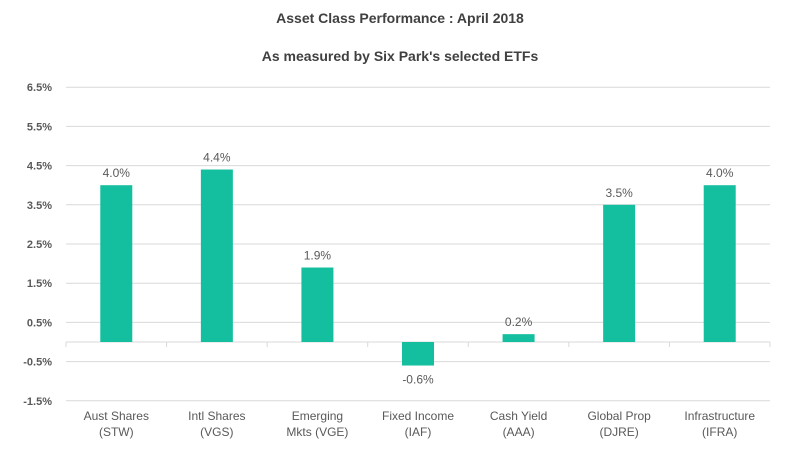 Image resolution: width=800 pixels, height=449 pixels. Describe the element at coordinates (418, 380) in the screenshot. I see `data-label: -0.6%` at that location.